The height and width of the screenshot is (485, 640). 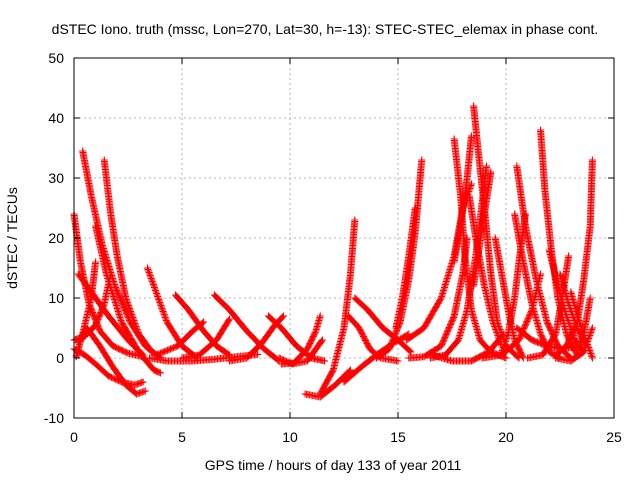 I want to click on x-tick-label: 0, so click(x=74, y=437).